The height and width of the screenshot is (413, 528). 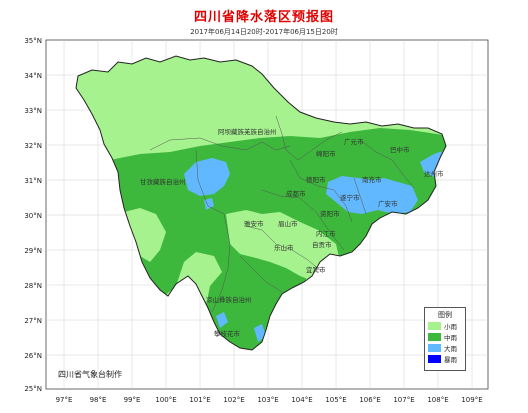 I want to click on legend-label: 暴雨, so click(x=450, y=359).